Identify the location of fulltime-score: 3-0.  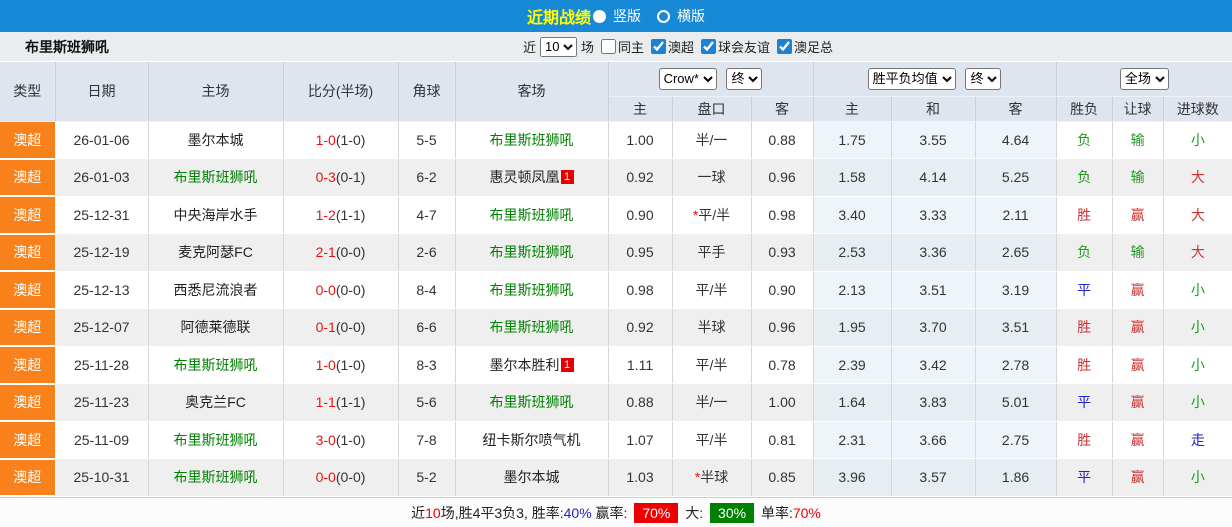
(325, 439).